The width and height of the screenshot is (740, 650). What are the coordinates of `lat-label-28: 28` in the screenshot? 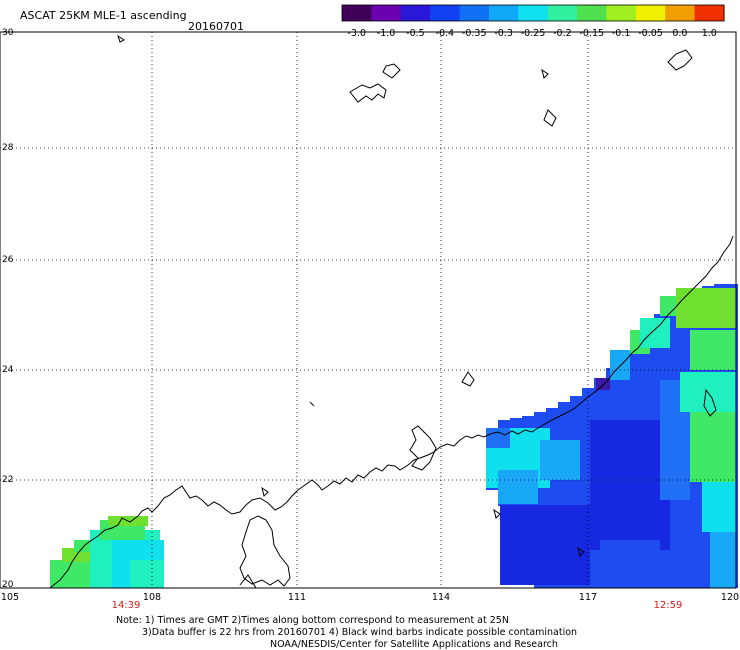 It's located at (8, 148).